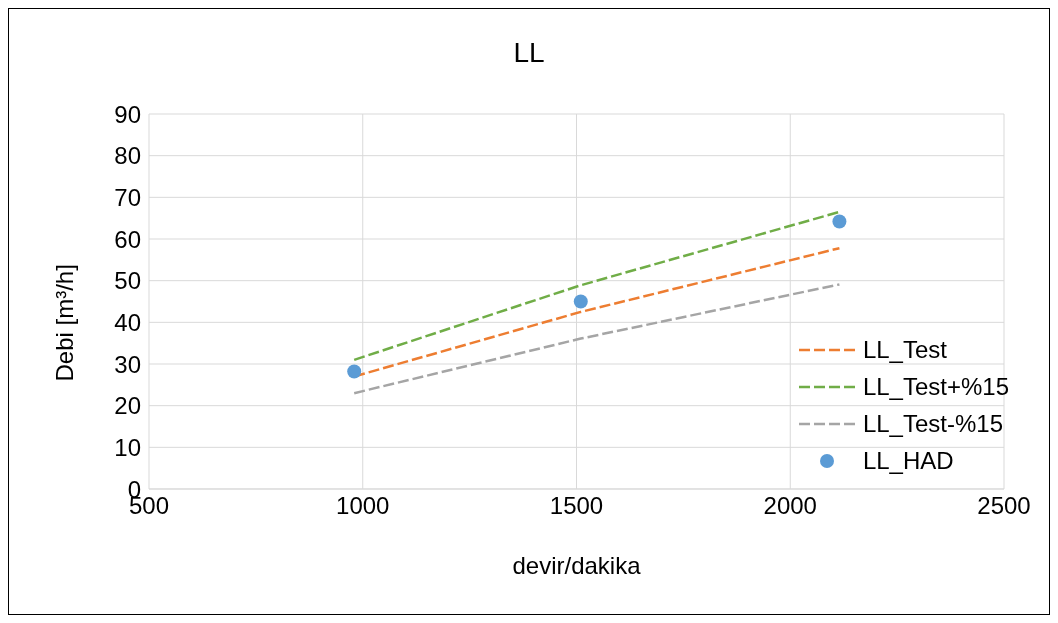 Image resolution: width=1058 pixels, height=623 pixels. What do you see at coordinates (904, 349) in the screenshot?
I see `legend-label: LL_Test` at bounding box center [904, 349].